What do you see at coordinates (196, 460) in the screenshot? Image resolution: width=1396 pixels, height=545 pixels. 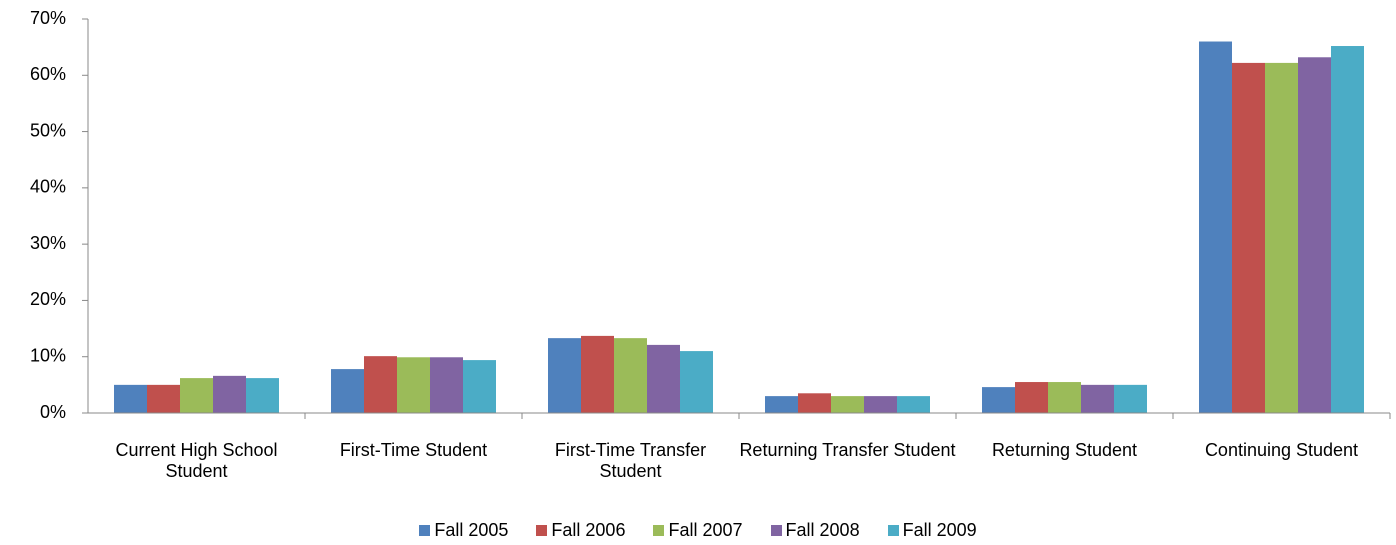 I see `x-tick-label: Current High School Student` at bounding box center [196, 460].